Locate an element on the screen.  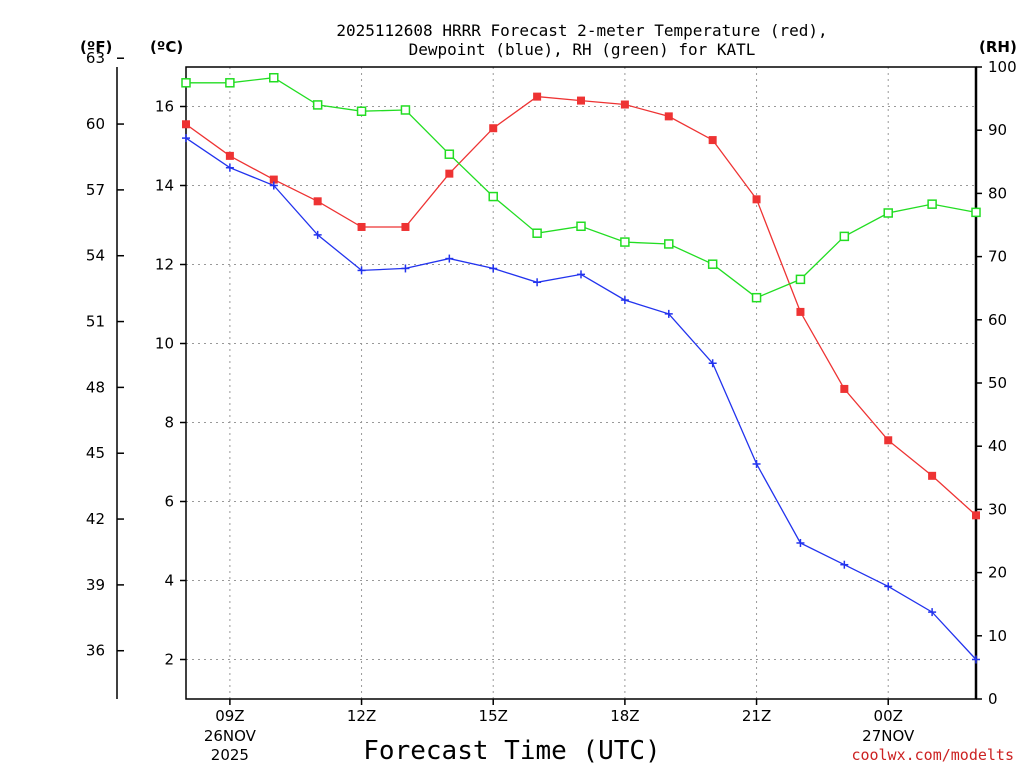
fahrenheit-tick-label: 54 is located at coordinates (95, 256).